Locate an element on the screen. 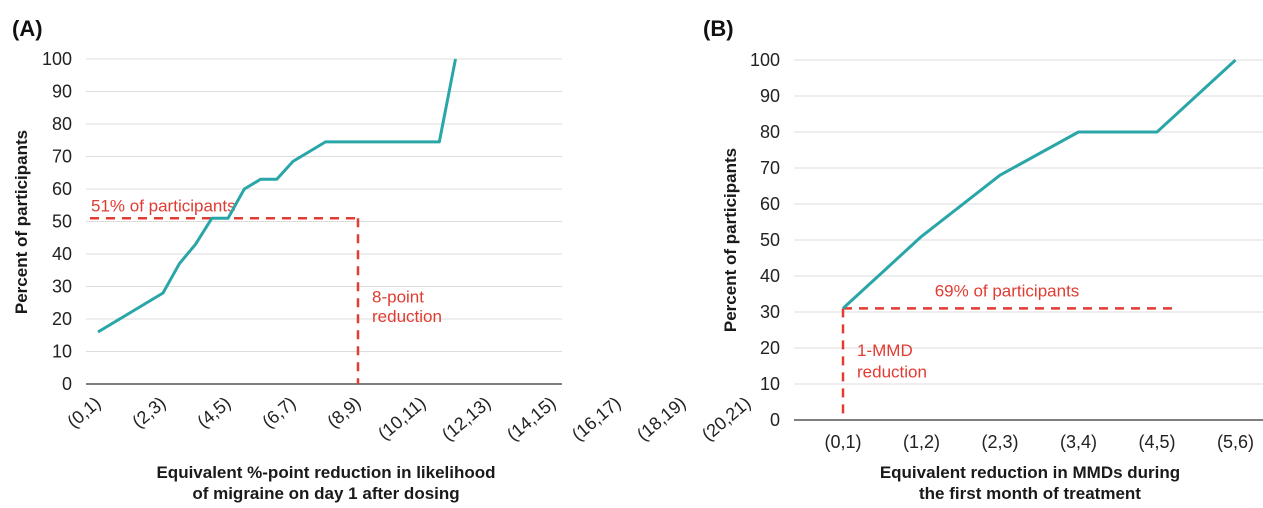 The height and width of the screenshot is (508, 1263). panel-b-y-tick-label: 0 is located at coordinates (775, 420).